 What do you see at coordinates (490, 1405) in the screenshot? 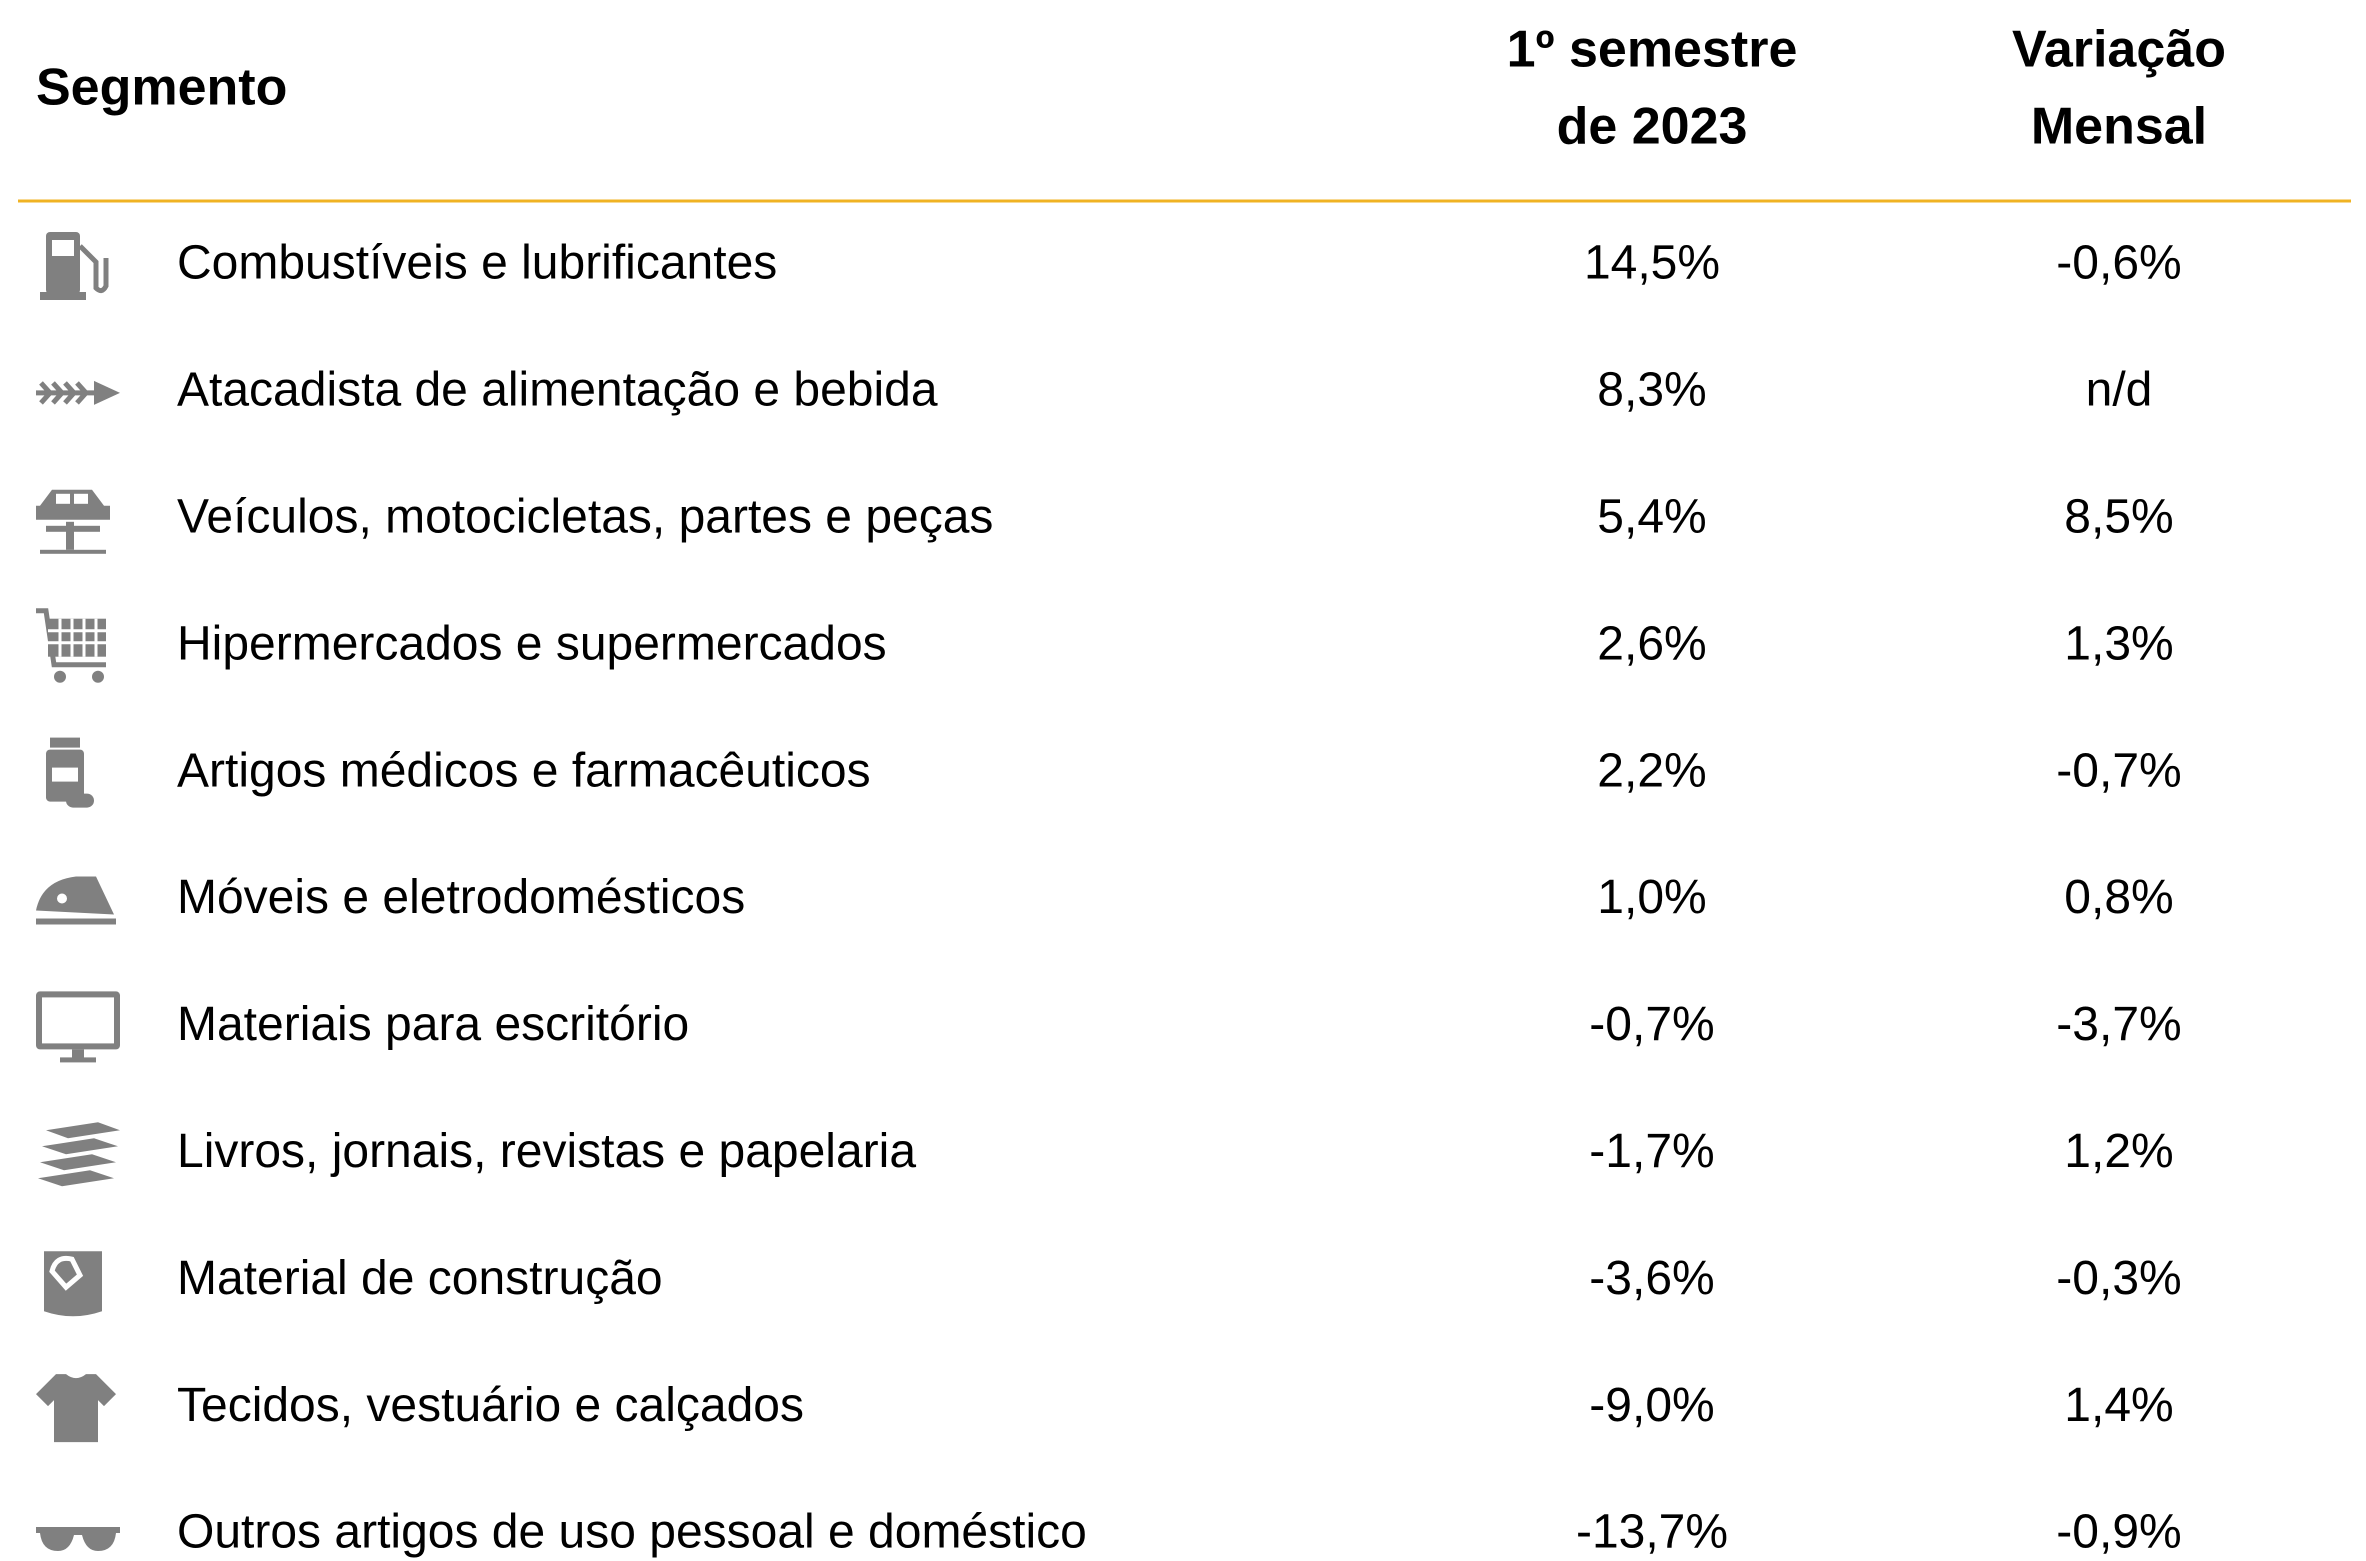
I see `segment-name: Tecidos, vestuário e calçados` at bounding box center [490, 1405].